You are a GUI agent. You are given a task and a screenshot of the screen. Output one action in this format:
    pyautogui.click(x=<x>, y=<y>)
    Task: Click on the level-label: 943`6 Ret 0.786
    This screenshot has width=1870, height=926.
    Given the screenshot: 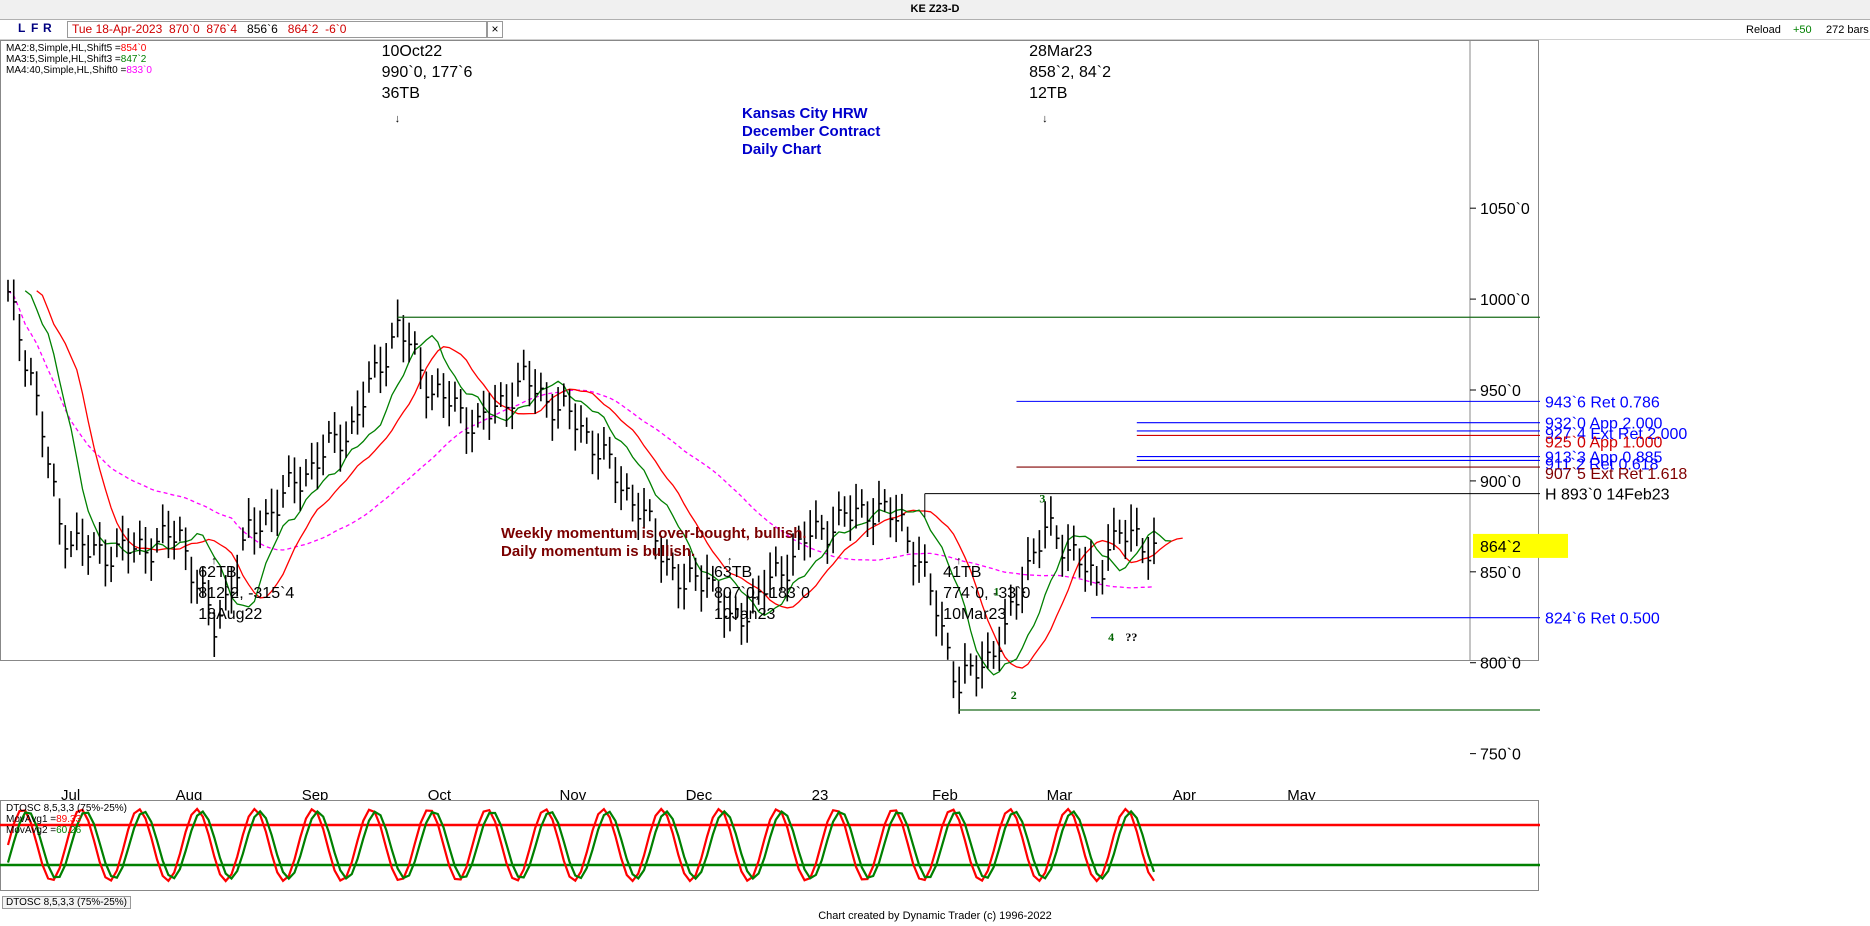 What is the action you would take?
    pyautogui.click(x=1602, y=402)
    